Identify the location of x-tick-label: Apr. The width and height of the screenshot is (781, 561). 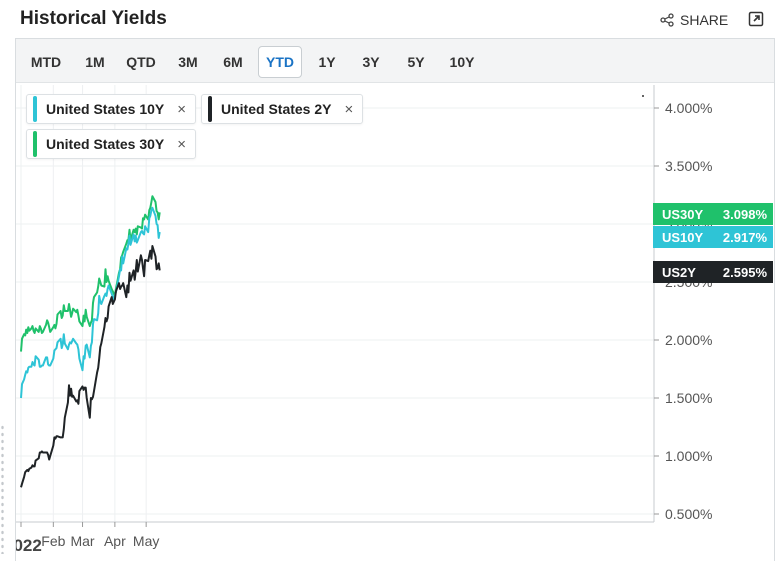
(115, 541).